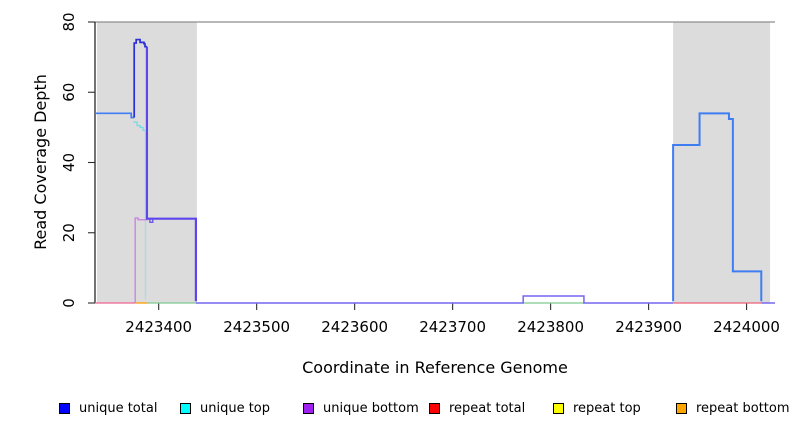 This screenshot has width=792, height=432. I want to click on legend-swatch-repeat-top, so click(558, 408).